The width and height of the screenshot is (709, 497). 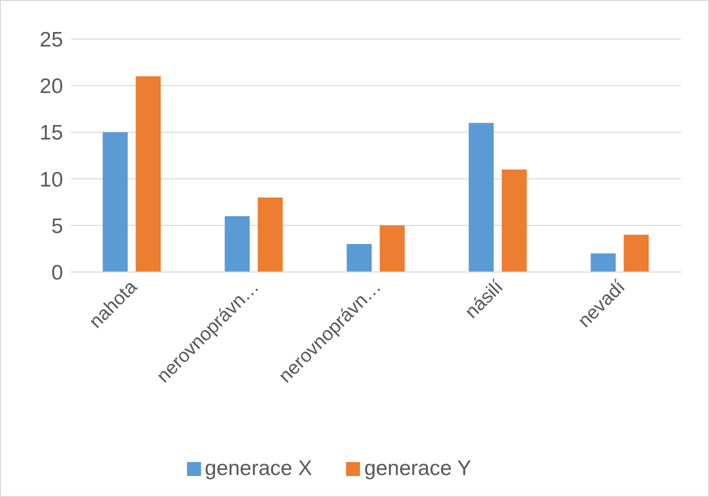 I want to click on y-tick-label: 10, so click(x=51, y=180).